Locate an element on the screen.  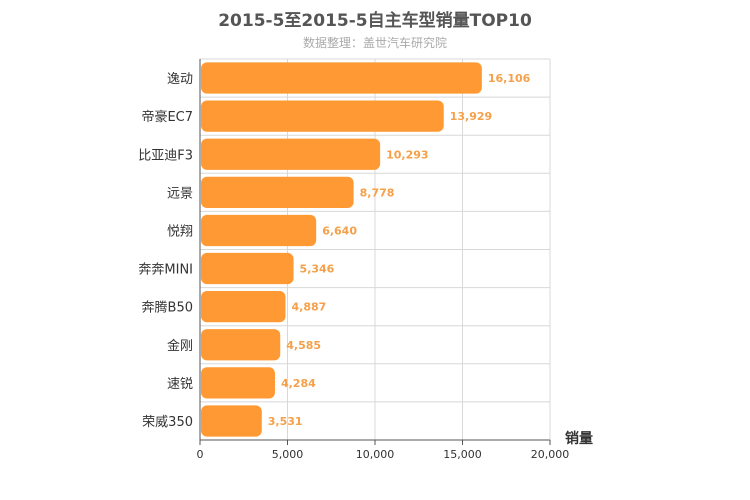
category-label: 悦翔 is located at coordinates (180, 231).